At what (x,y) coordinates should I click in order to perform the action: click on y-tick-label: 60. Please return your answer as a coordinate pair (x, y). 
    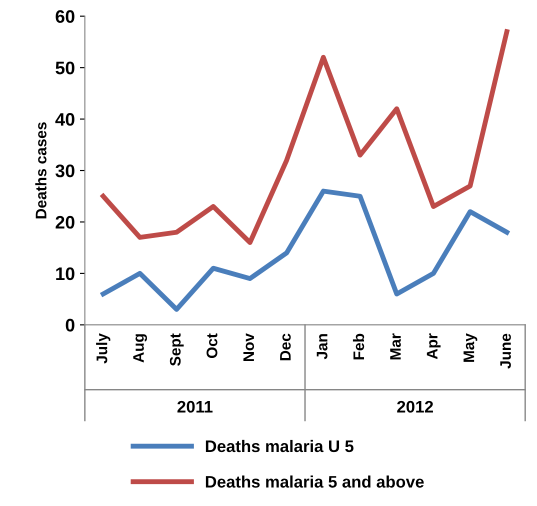
    Looking at the image, I should click on (65, 16).